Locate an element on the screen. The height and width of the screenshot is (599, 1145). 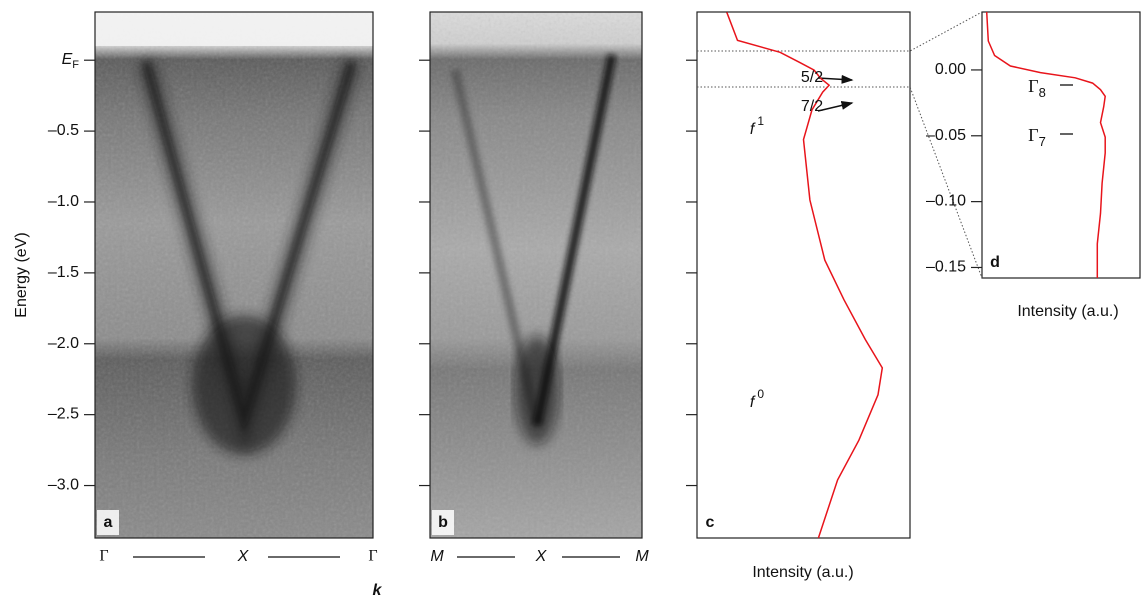
y-tick-label-text: –3.0 is located at coordinates (63, 485).